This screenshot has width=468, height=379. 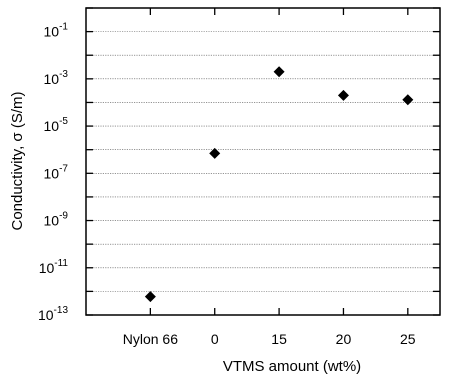 I want to click on x-tick-labels: Nylon 66 0 15 20 25, so click(x=269, y=339).